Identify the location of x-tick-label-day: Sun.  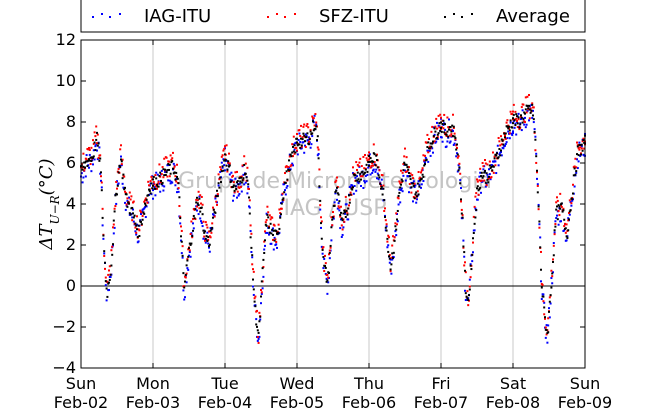
(585, 383).